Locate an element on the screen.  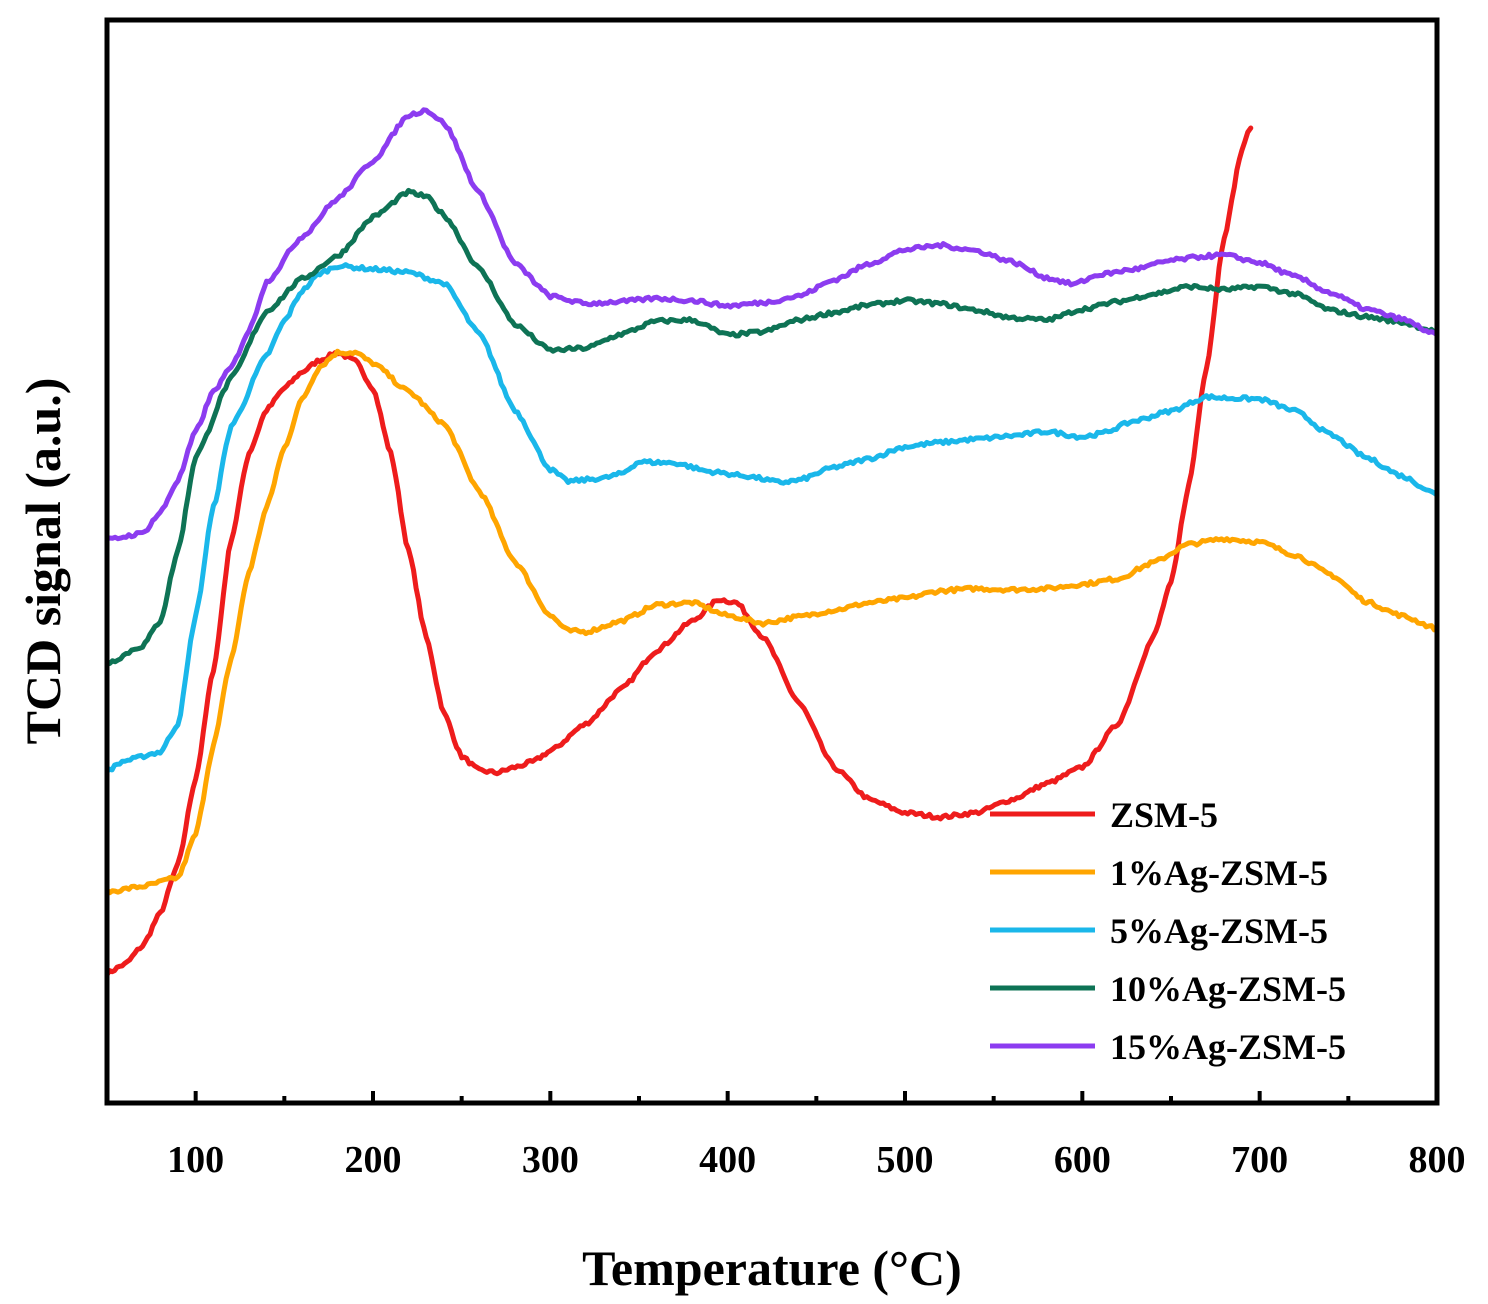
x-ticks: 100 200 300 400 500 600 700 800 is located at coordinates (816, 1136).